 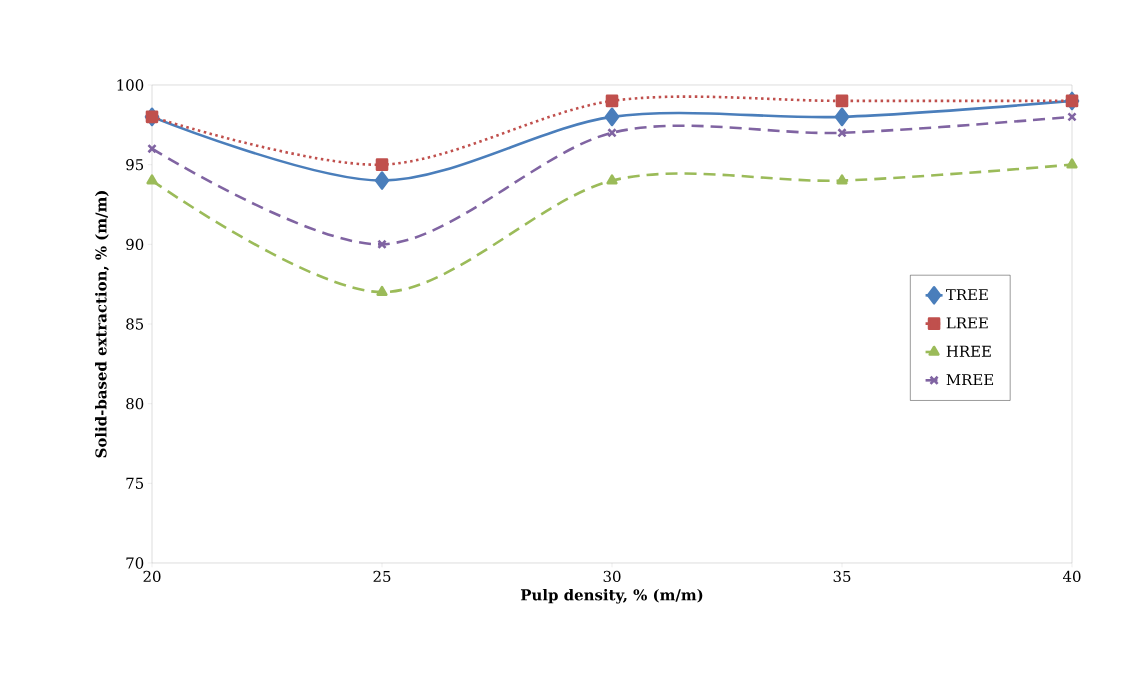 I want to click on y-axis-title: Solid-based extraction, % (m/m), so click(x=102, y=324).